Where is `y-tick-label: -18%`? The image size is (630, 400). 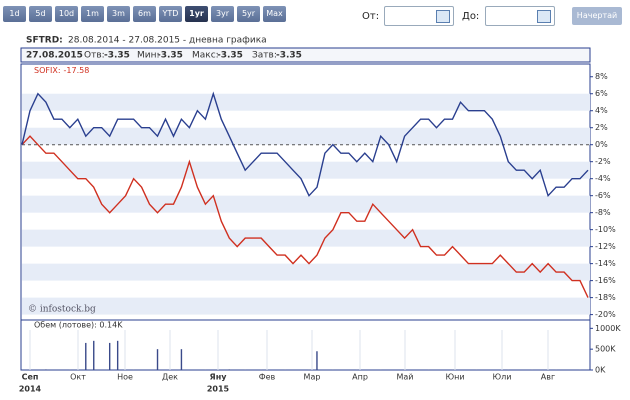 y-tick-label: -18% is located at coordinates (605, 297).